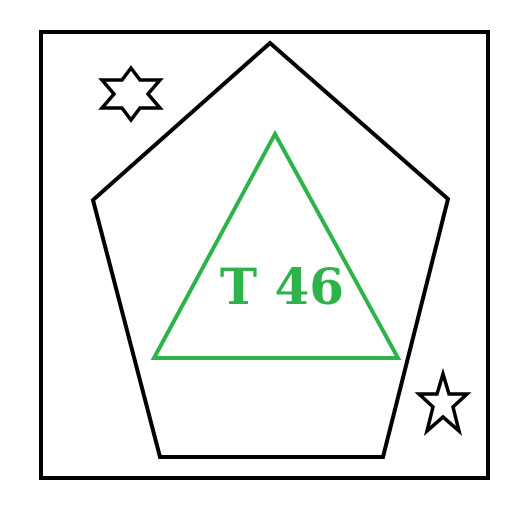 The image size is (512, 512). What do you see at coordinates (131, 94) in the screenshot?
I see `hexagram-star-icon` at bounding box center [131, 94].